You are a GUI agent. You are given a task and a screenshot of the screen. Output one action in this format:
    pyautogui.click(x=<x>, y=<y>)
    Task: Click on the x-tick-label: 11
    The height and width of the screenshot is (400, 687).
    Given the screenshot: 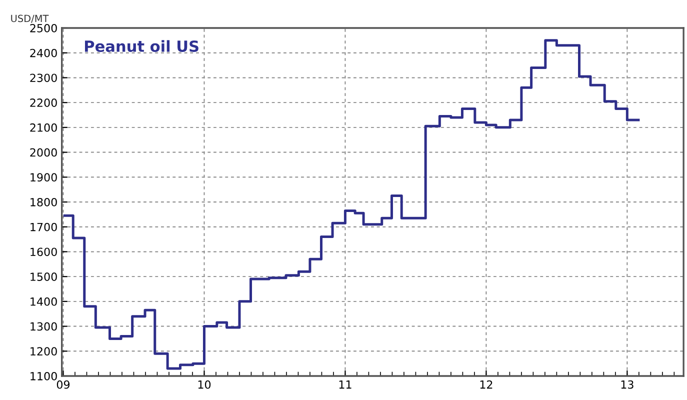 What is the action you would take?
    pyautogui.click(x=345, y=384)
    